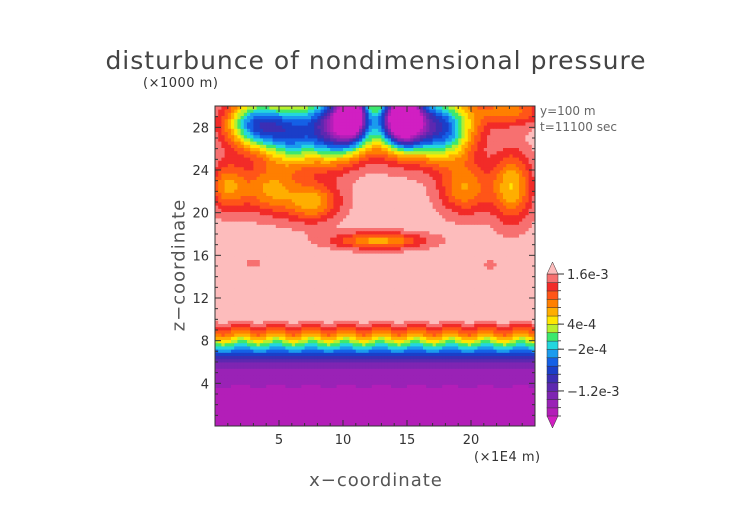  What do you see at coordinates (552, 268) in the screenshot?
I see `colorbar-max-arrow` at bounding box center [552, 268].